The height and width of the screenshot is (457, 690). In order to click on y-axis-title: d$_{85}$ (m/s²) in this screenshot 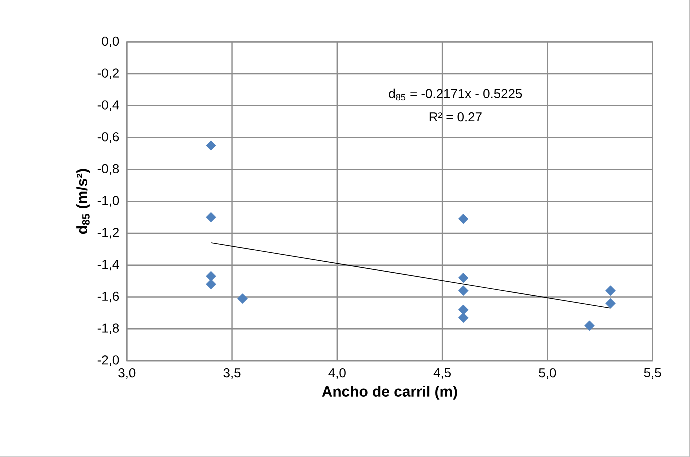, I will do `click(83, 201)`.